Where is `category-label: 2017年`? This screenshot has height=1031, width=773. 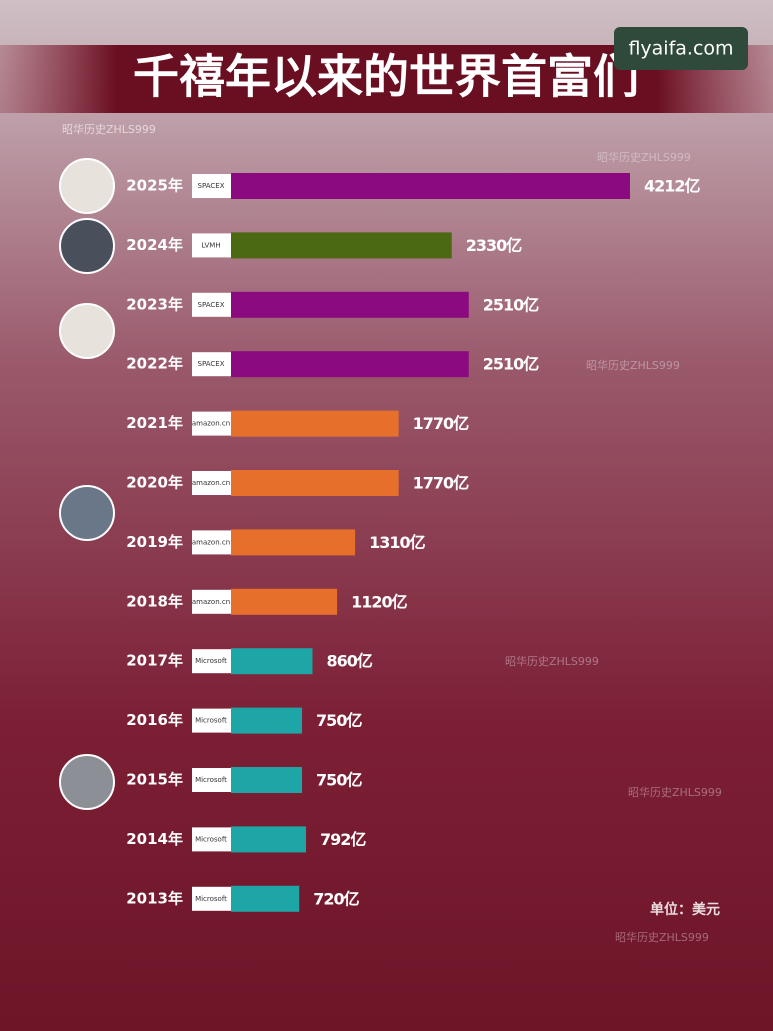 category-label: 2017年 is located at coordinates (154, 661).